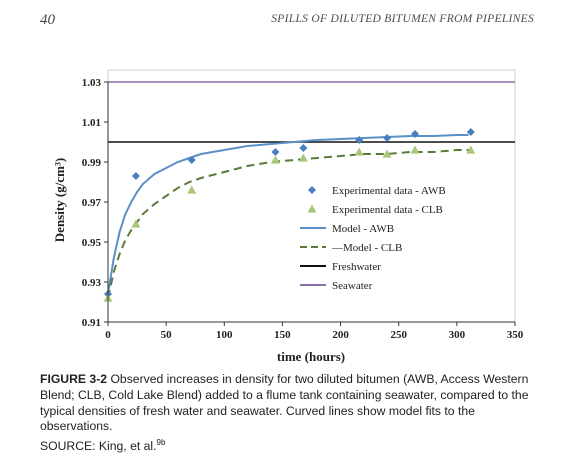 Image resolution: width=564 pixels, height=474 pixels. Describe the element at coordinates (92, 243) in the screenshot. I see `y-tick-label: 0.95` at that location.